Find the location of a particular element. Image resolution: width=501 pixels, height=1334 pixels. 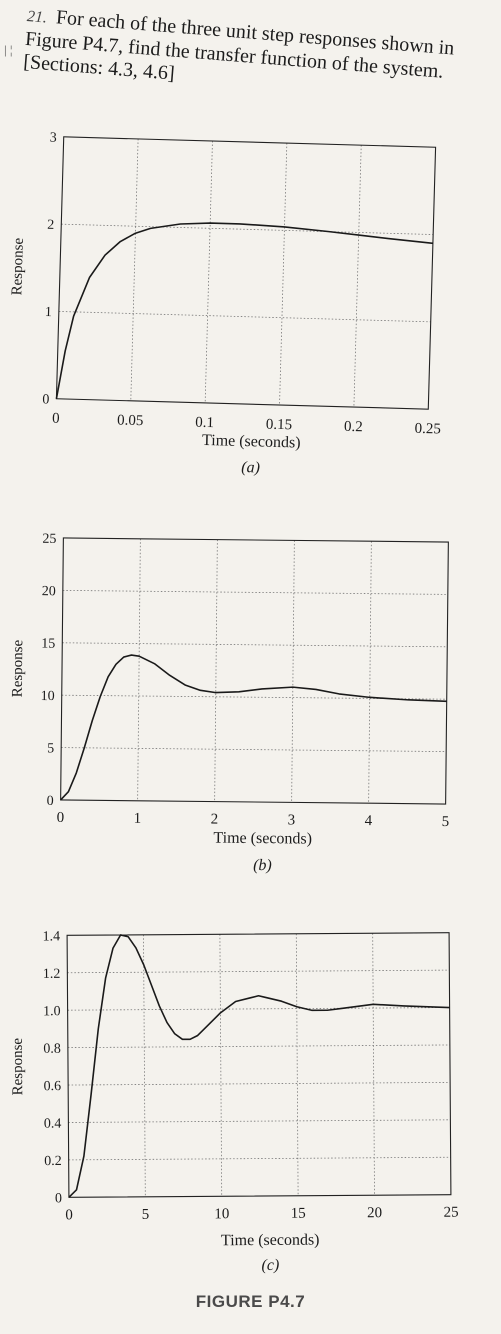

y-tick-label: 0.8 is located at coordinates (52, 1049).